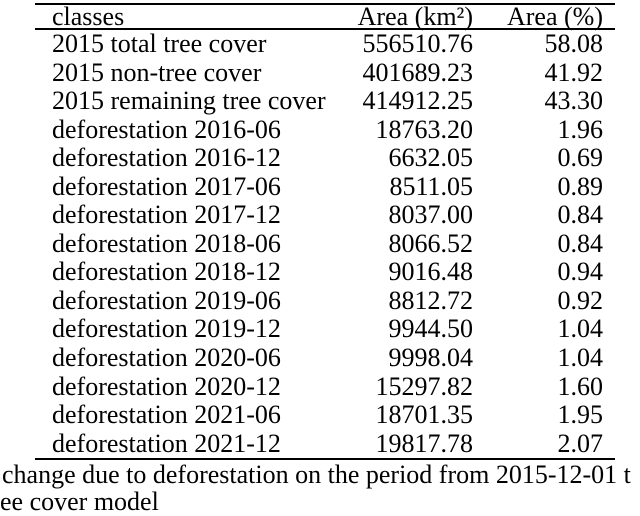 This screenshot has width=640, height=516. I want to click on class-cell: deforestation 2021-12, so click(166, 443).